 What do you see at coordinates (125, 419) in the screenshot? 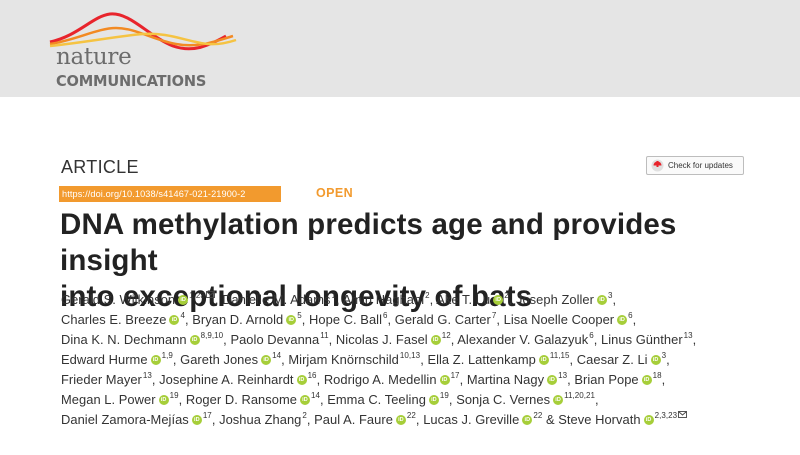
I see `author-name: Daniel Zamora-Mejías` at bounding box center [125, 419].